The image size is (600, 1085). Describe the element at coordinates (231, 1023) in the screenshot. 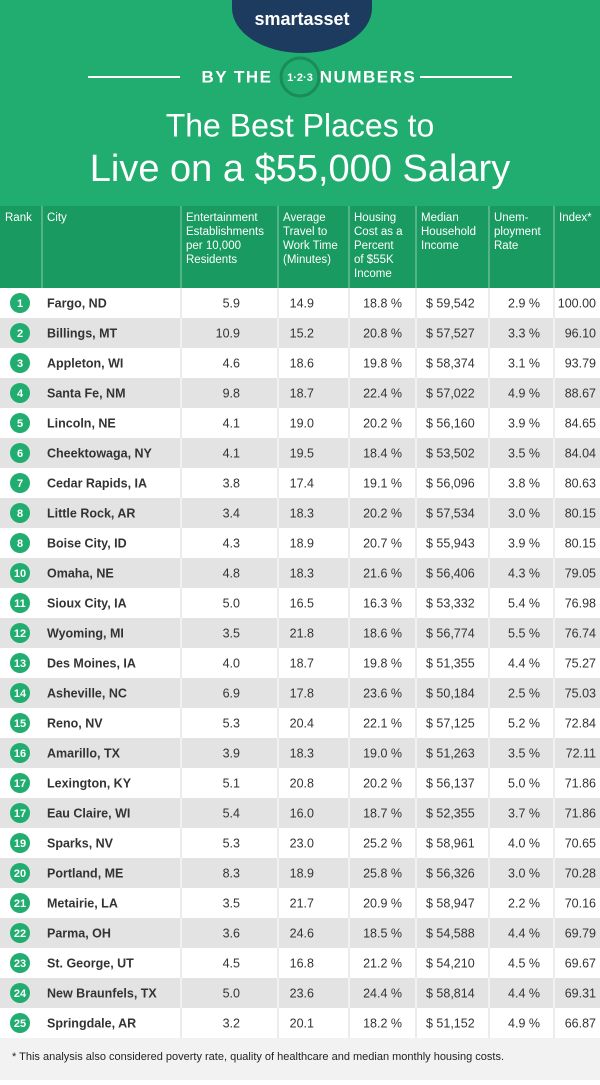

I see `cell: 3.2` at that location.